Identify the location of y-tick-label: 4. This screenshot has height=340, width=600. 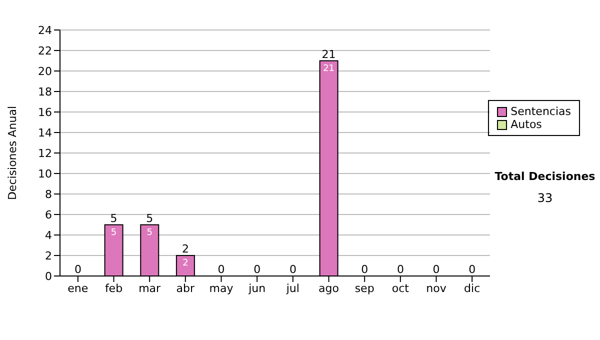
(48, 235).